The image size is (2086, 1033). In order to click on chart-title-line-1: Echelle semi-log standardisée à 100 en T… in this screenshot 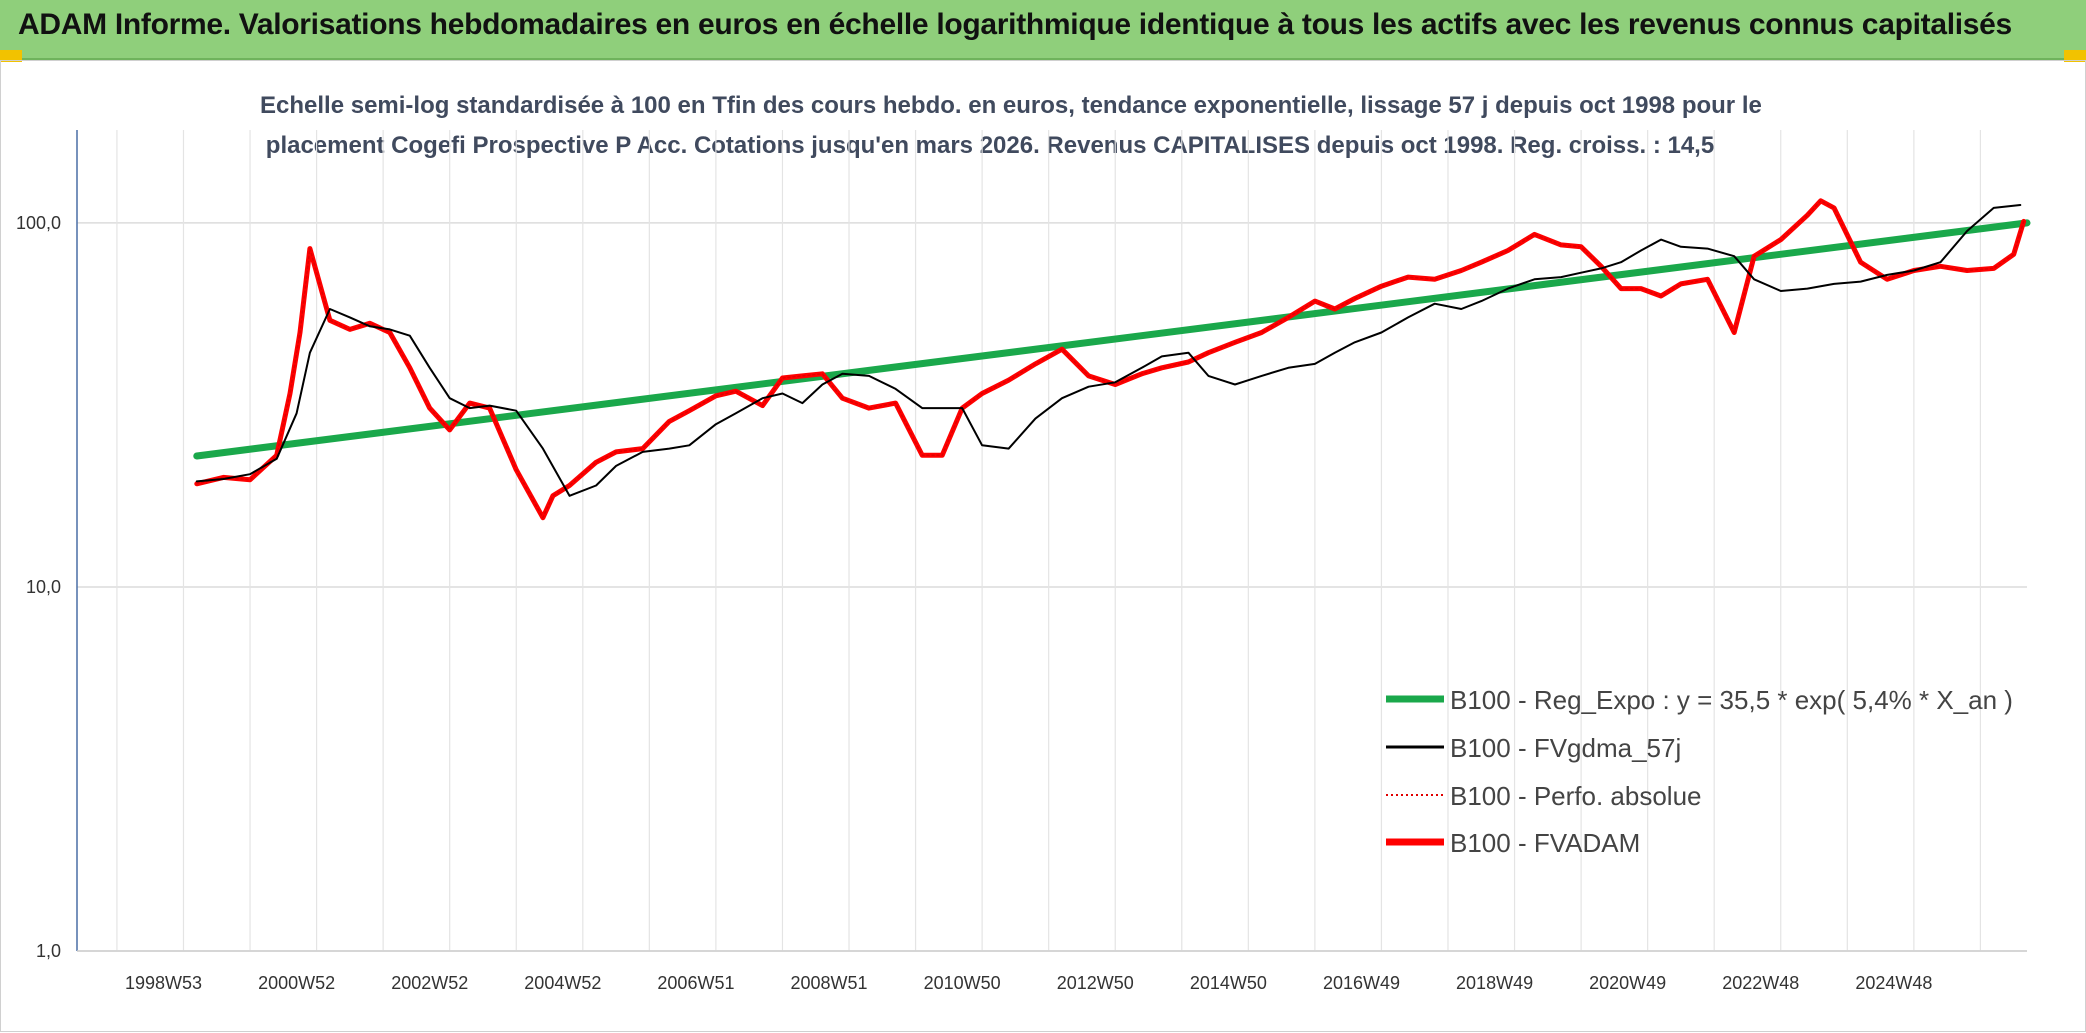, I will do `click(1011, 105)`.